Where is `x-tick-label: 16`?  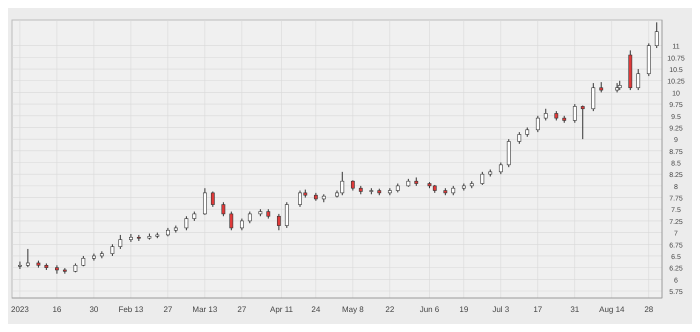 x-tick-label: 16 is located at coordinates (57, 309).